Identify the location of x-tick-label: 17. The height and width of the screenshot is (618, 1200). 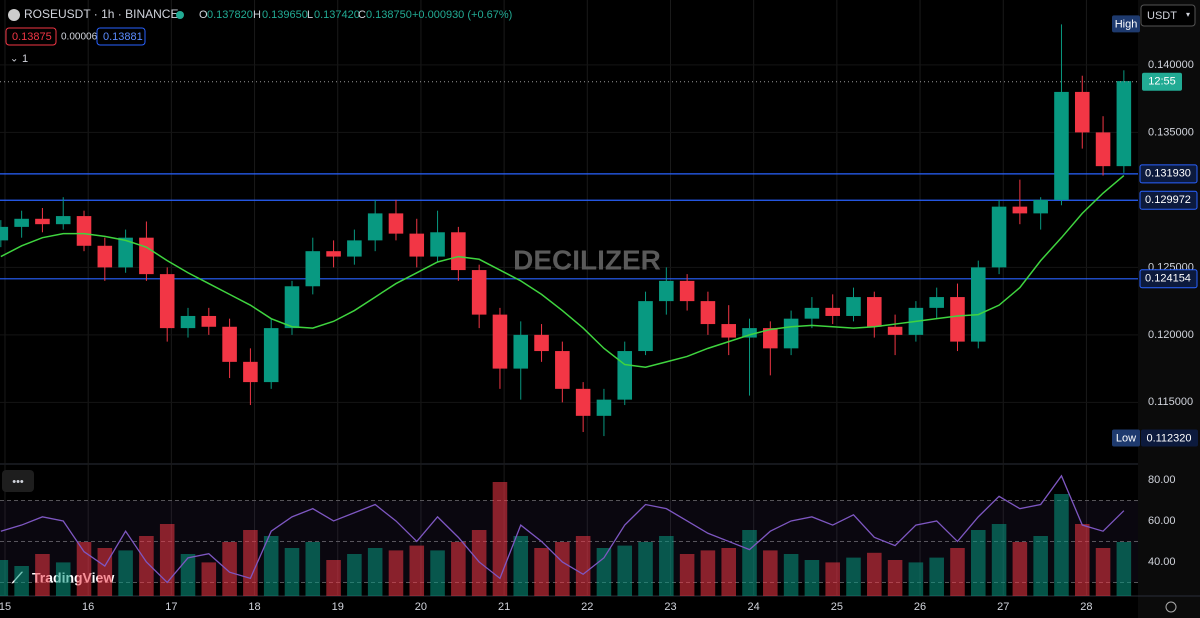
(171, 607).